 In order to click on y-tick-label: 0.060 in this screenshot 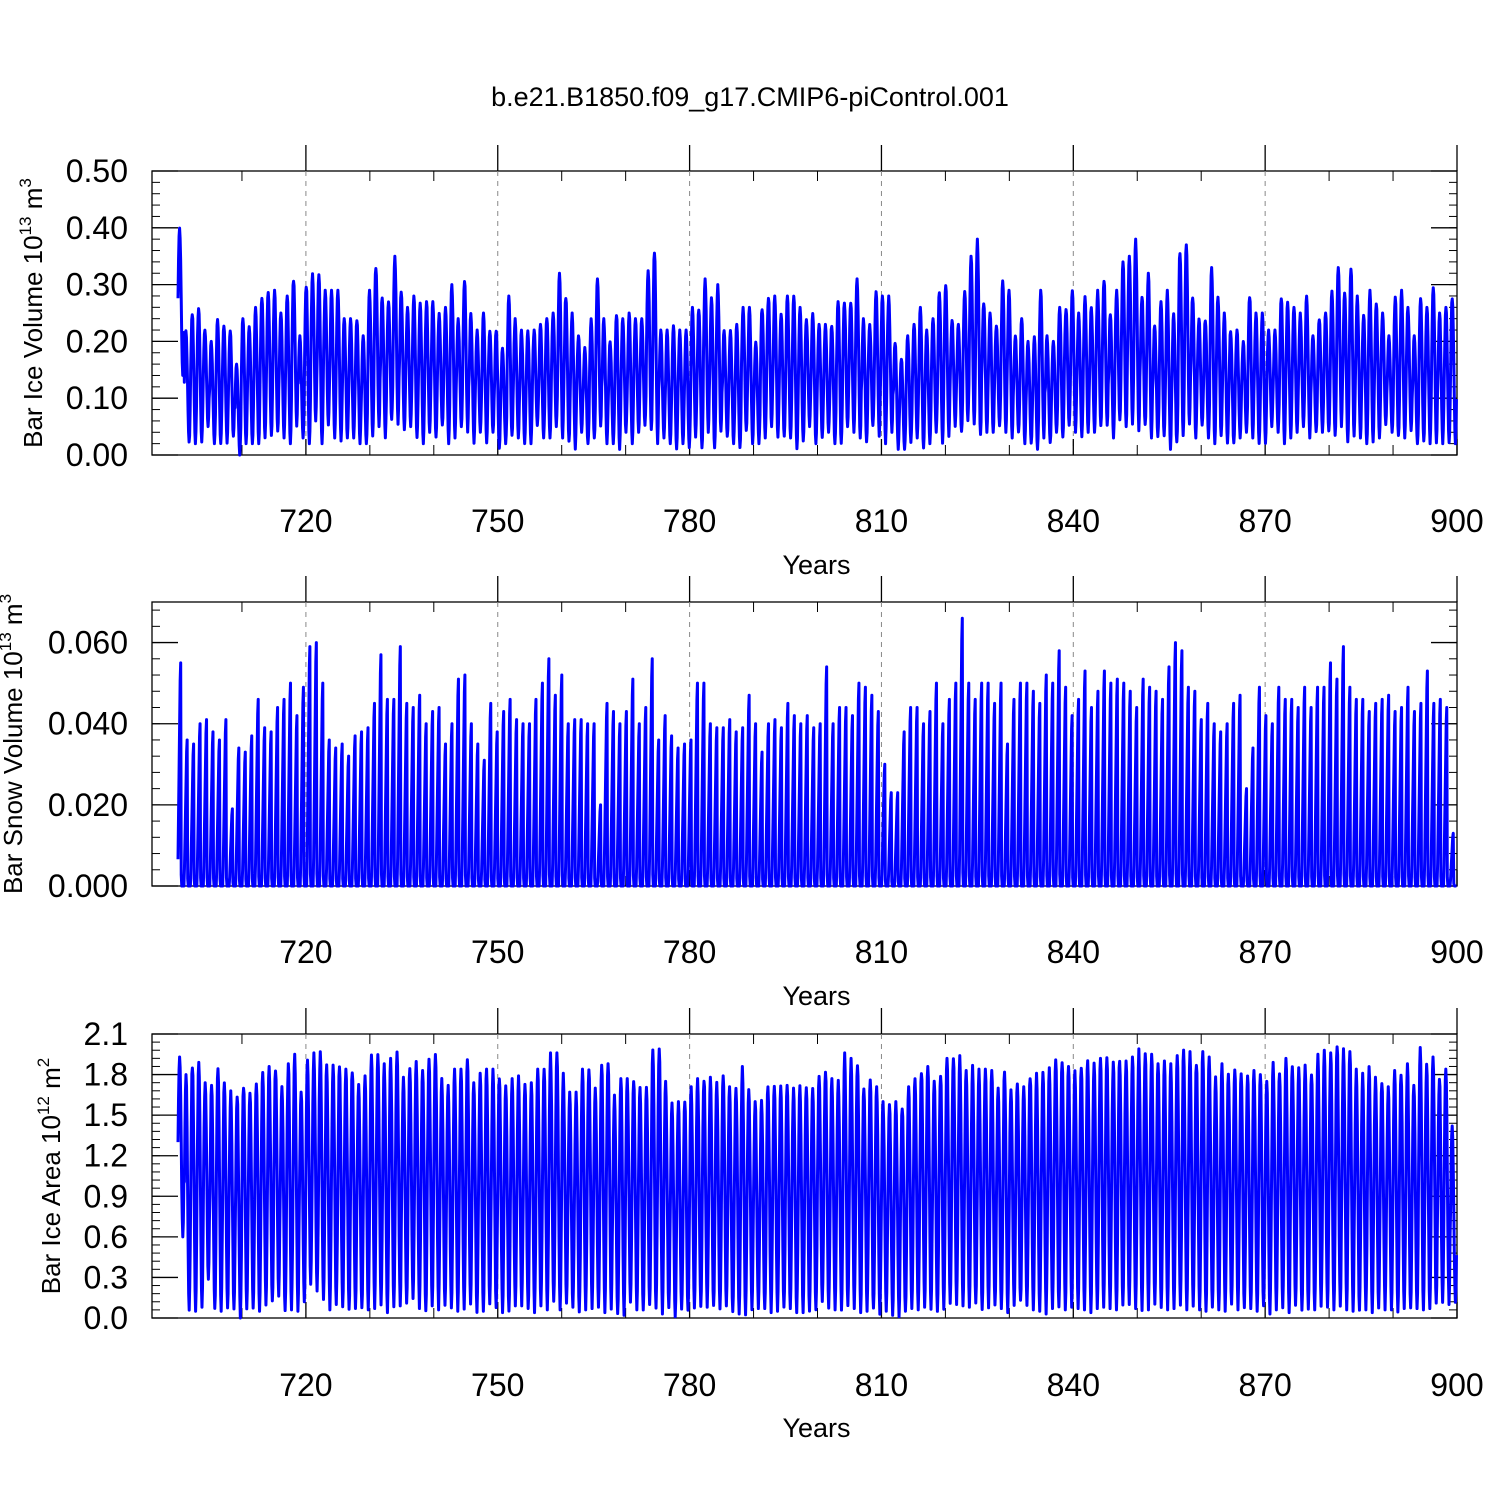, I will do `click(88, 643)`.